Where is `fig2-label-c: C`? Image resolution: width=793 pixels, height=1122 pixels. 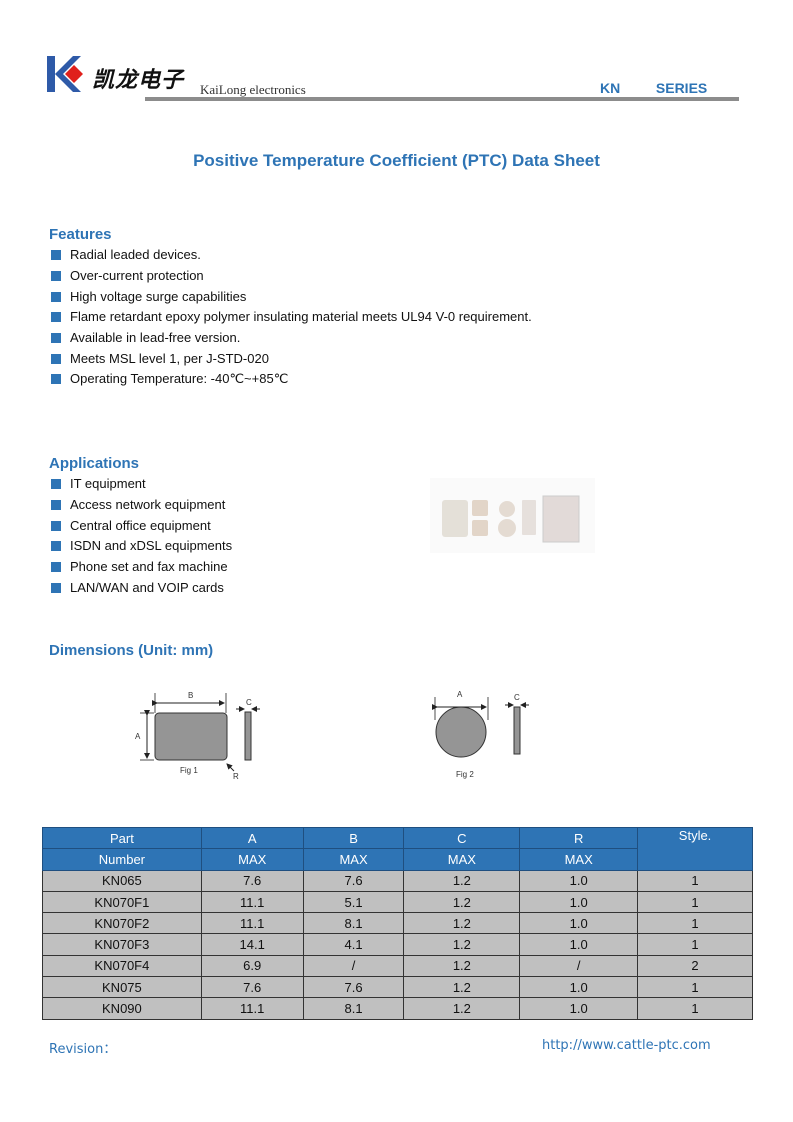 fig2-label-c: C is located at coordinates (517, 697).